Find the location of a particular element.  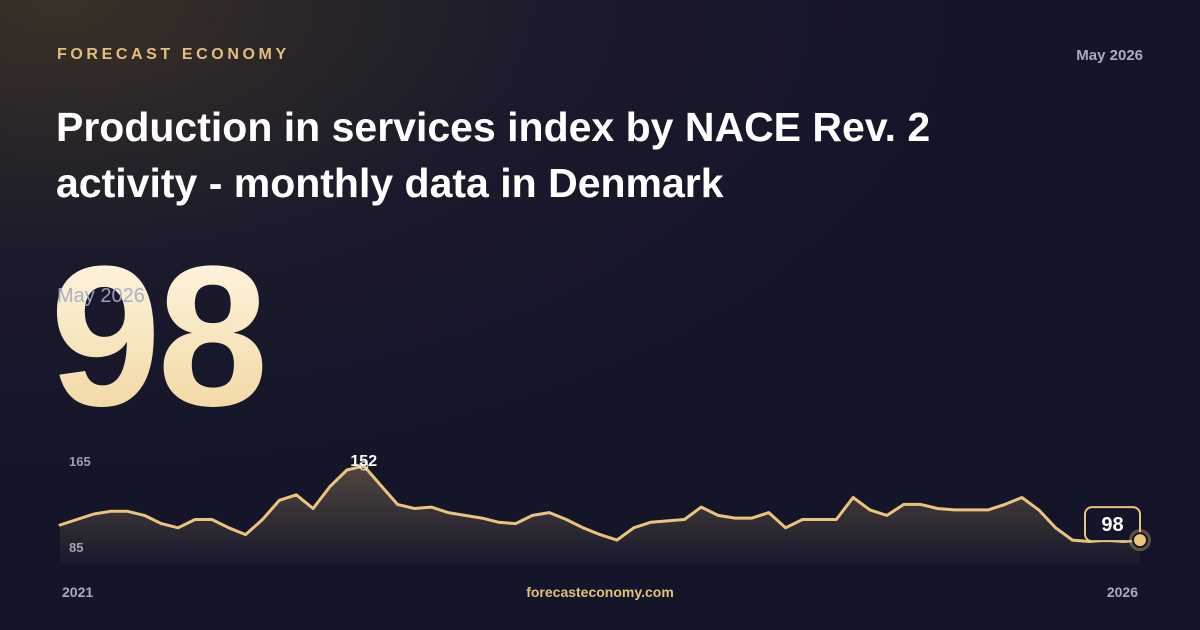

footer-url: forecasteconomy.com is located at coordinates (600, 592).